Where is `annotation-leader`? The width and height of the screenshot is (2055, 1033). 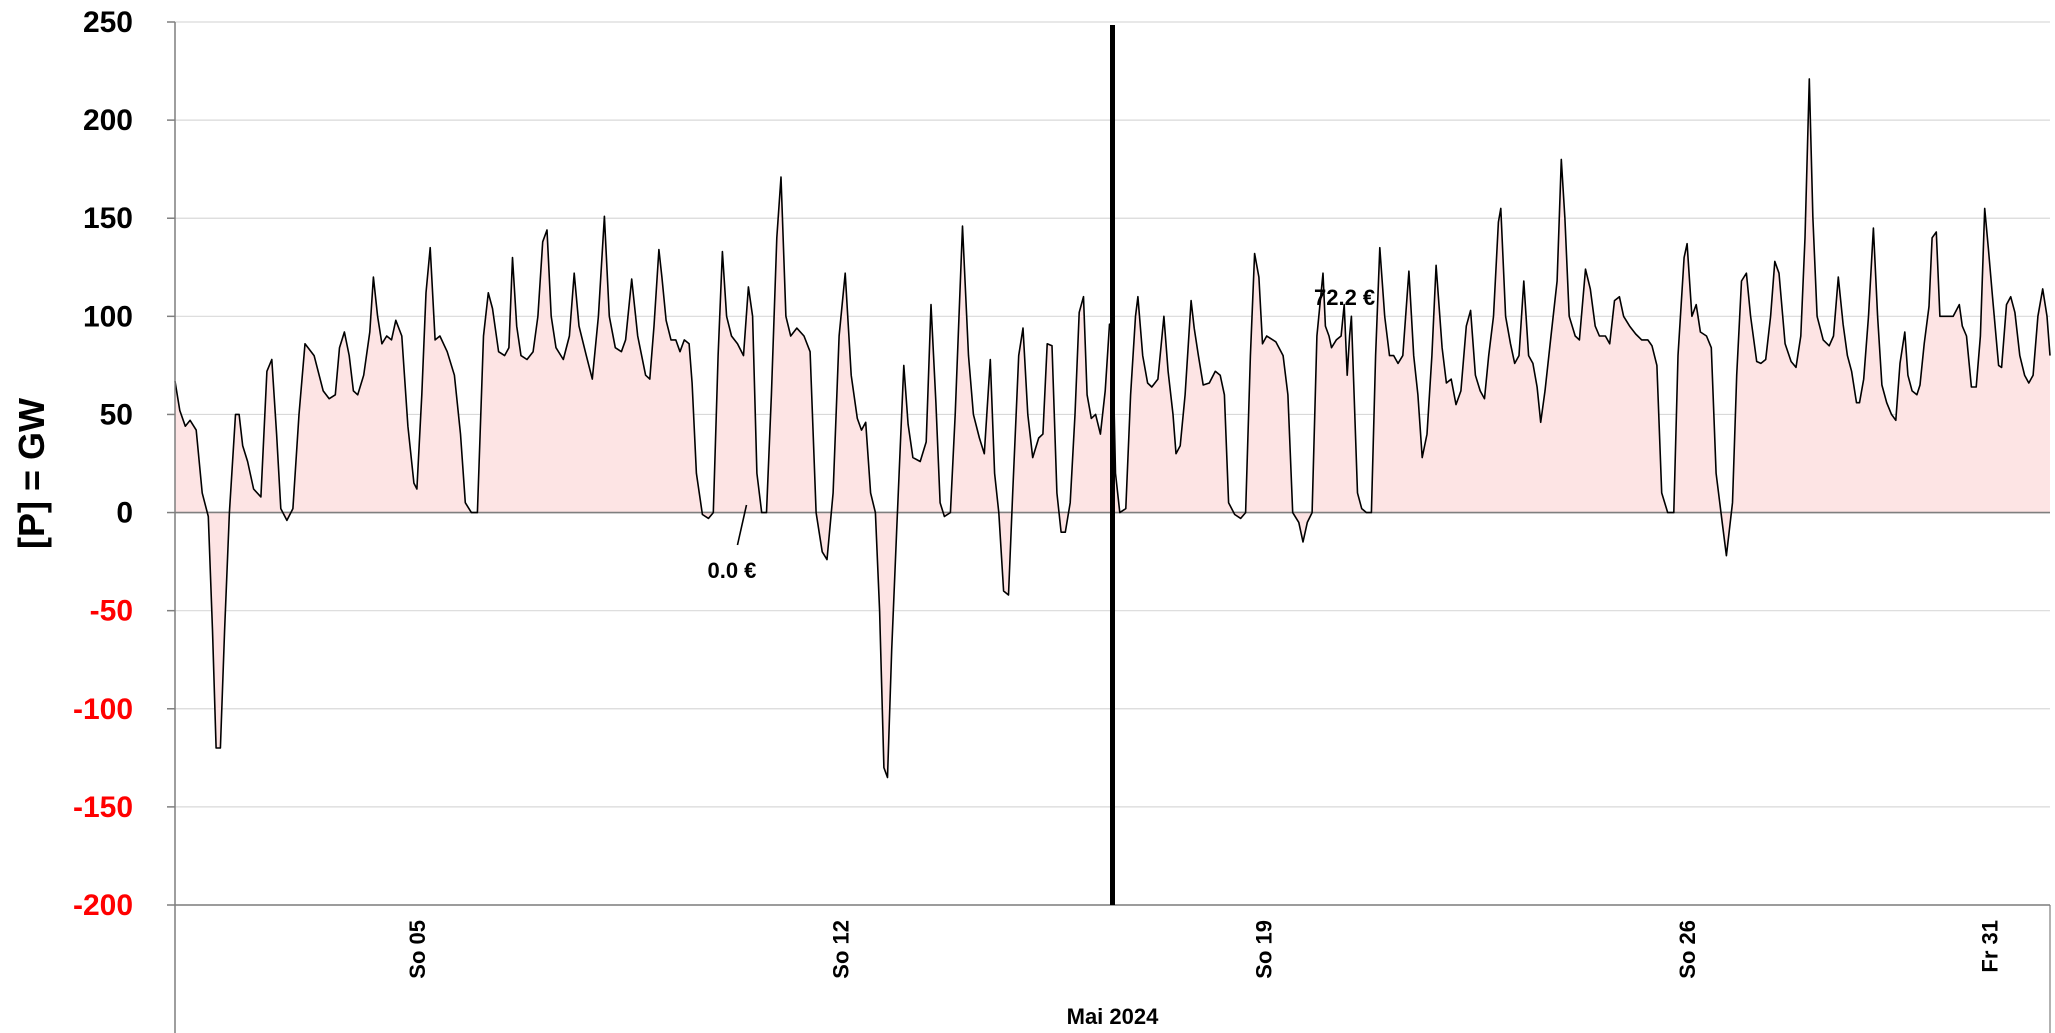
annotation-leader is located at coordinates (742, 525).